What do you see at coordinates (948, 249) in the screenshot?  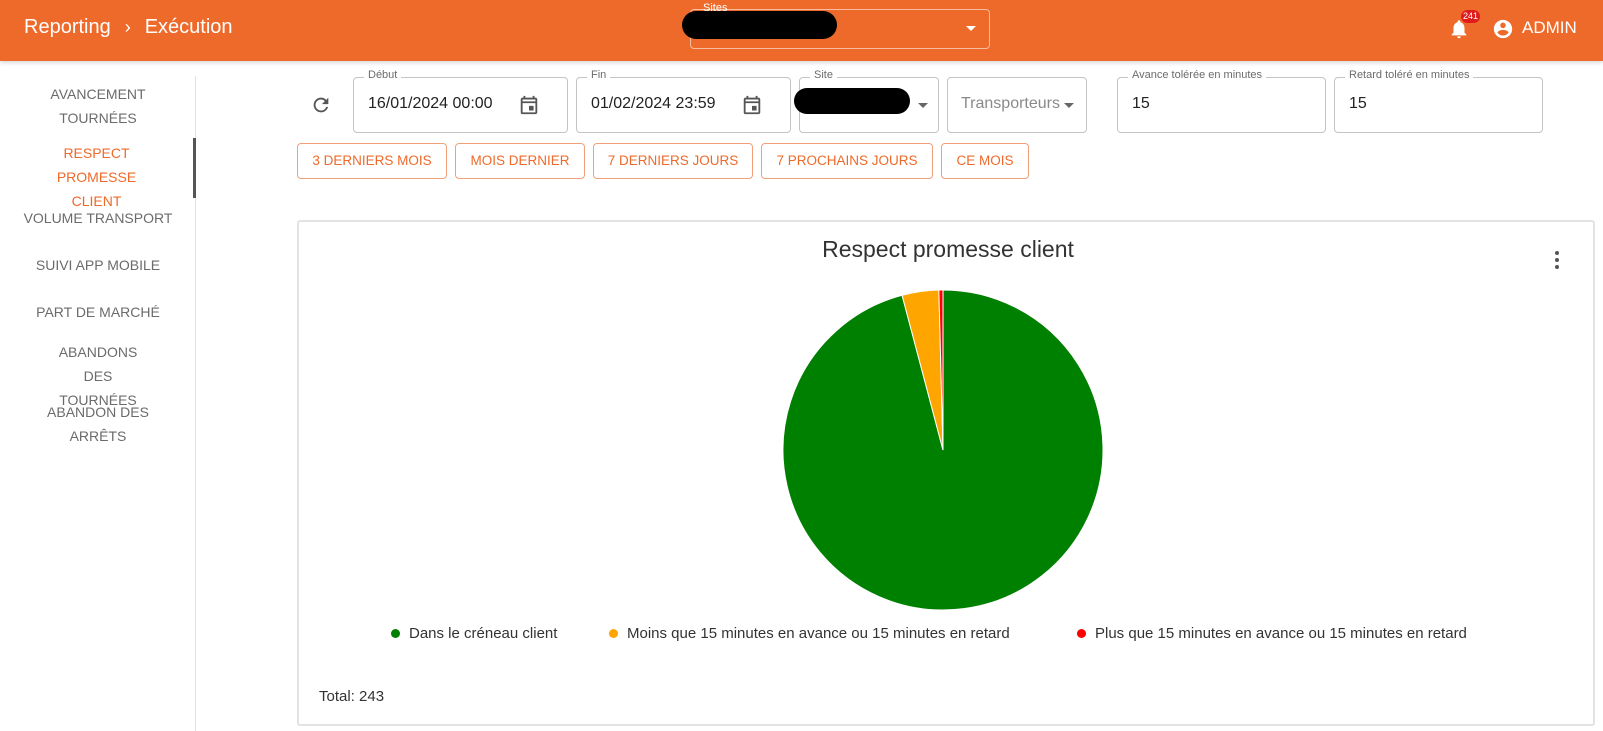 I see `chart-title: Respect promesse client` at bounding box center [948, 249].